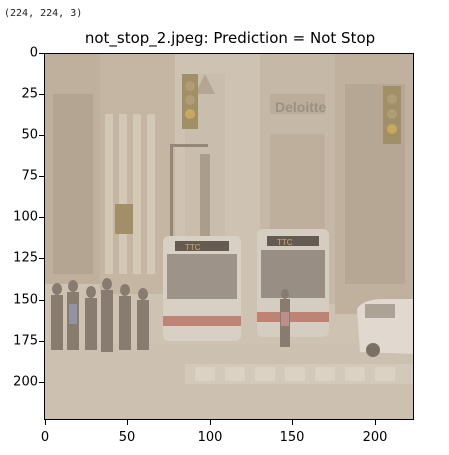 The height and width of the screenshot is (455, 449). I want to click on xtick-label: 50, so click(127, 437).